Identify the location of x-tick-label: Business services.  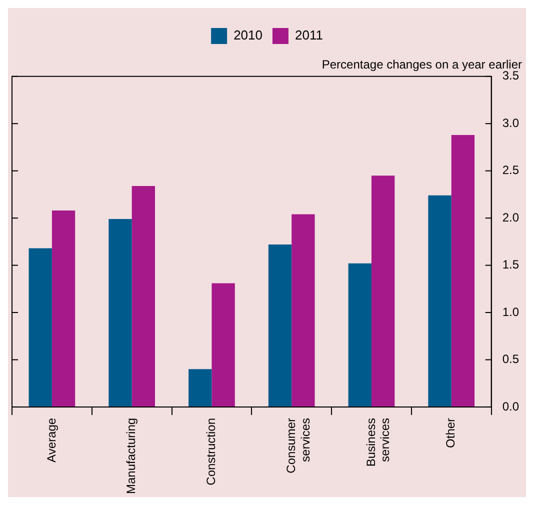
(378, 442).